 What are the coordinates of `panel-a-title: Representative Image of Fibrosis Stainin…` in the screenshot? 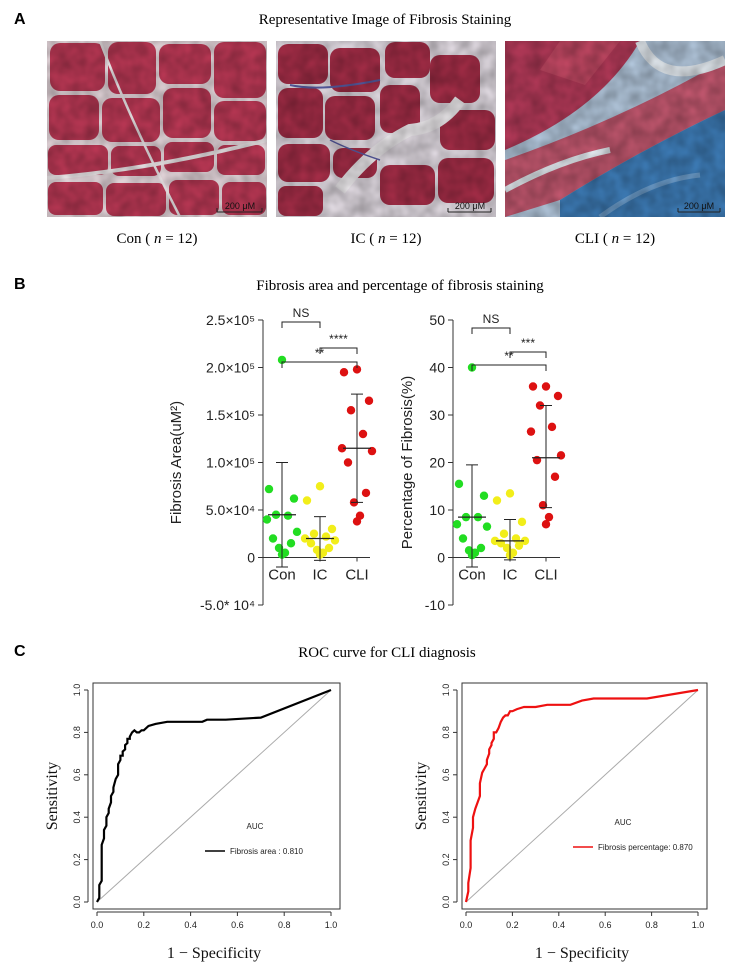 It's located at (385, 20).